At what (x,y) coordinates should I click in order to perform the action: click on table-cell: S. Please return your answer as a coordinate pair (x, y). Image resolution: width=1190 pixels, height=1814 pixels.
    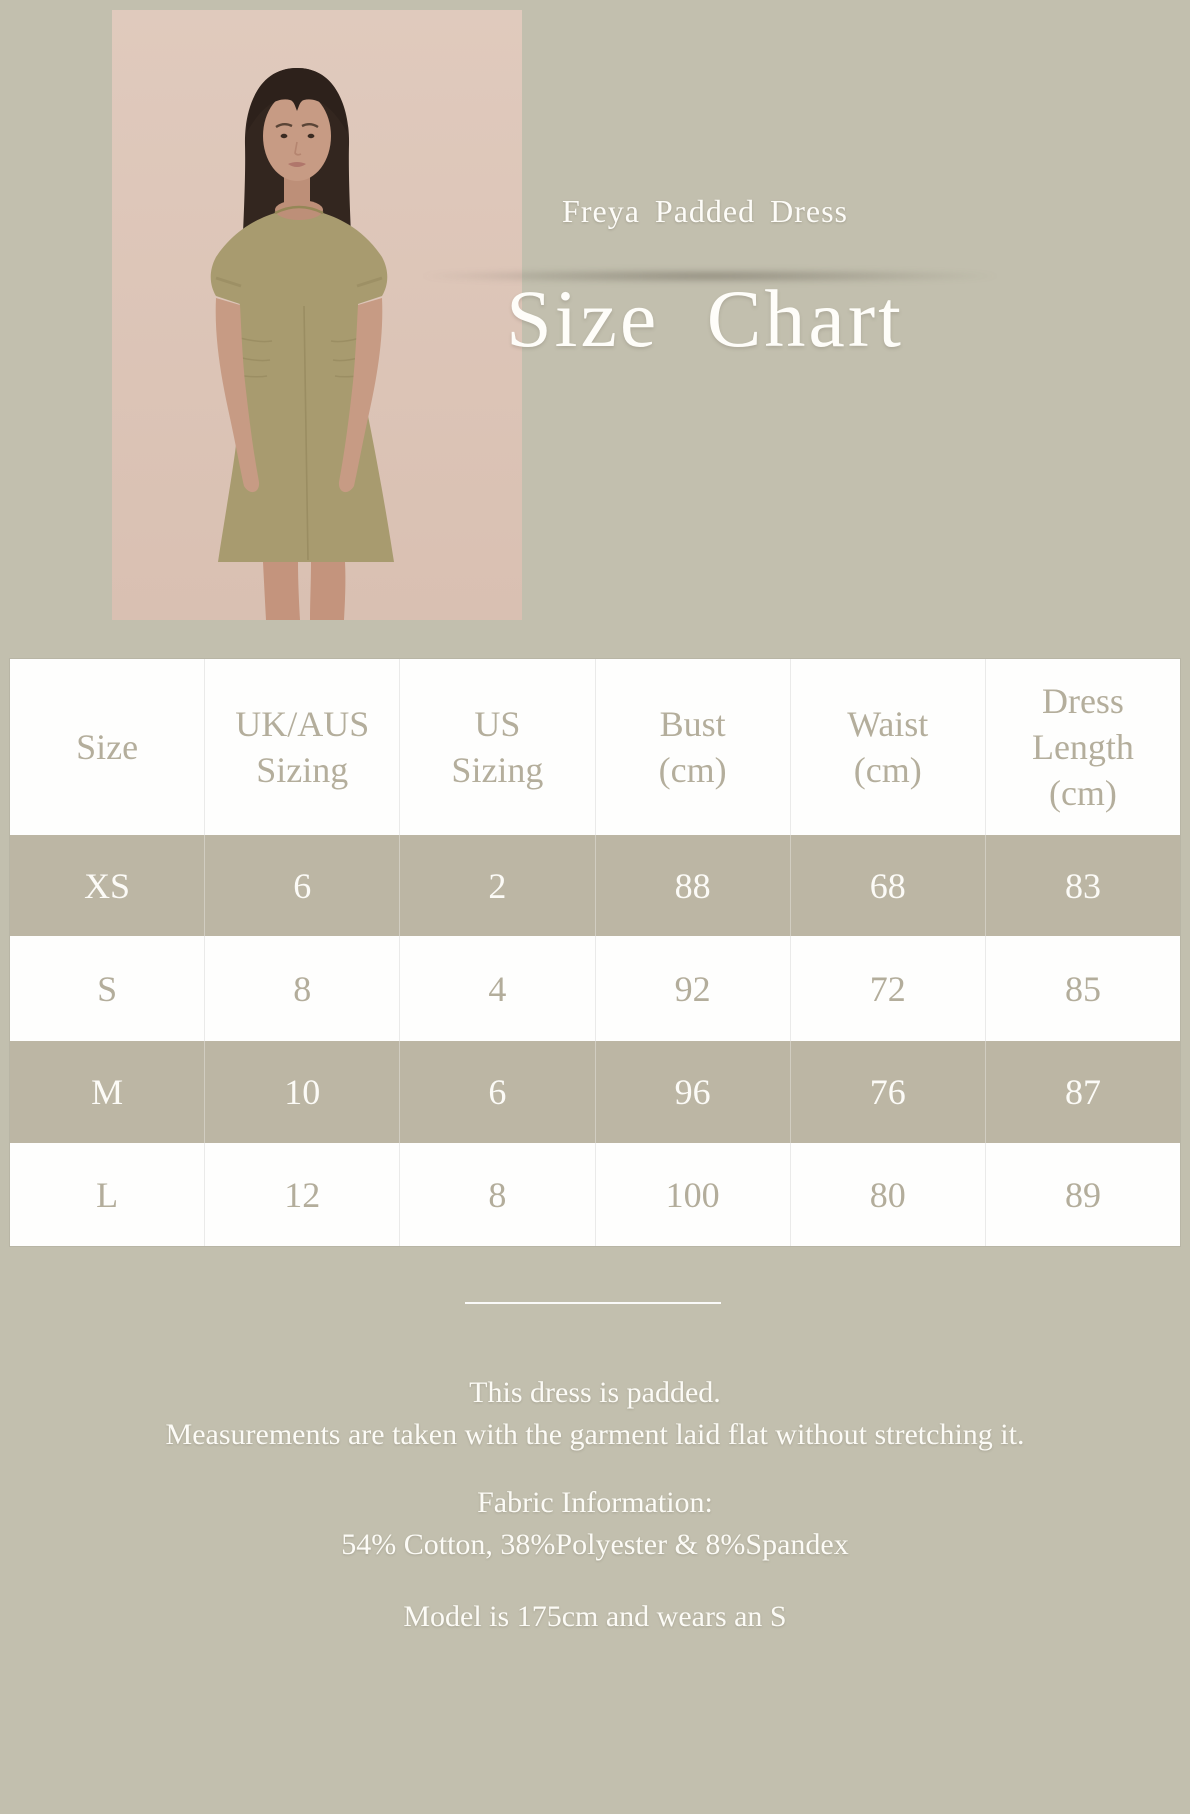
    Looking at the image, I should click on (108, 988).